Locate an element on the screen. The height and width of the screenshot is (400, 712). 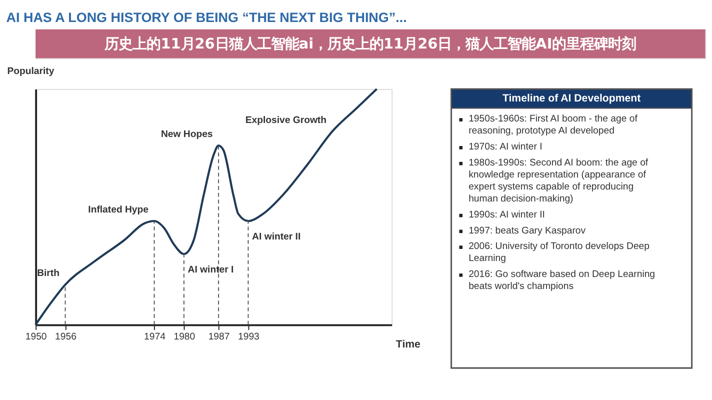
text: 1980s-1990s: Second AI boom: the age of knowledge representation (appearance of expert systems capable of reproducing human decision-making) is located at coordinates (558, 181).